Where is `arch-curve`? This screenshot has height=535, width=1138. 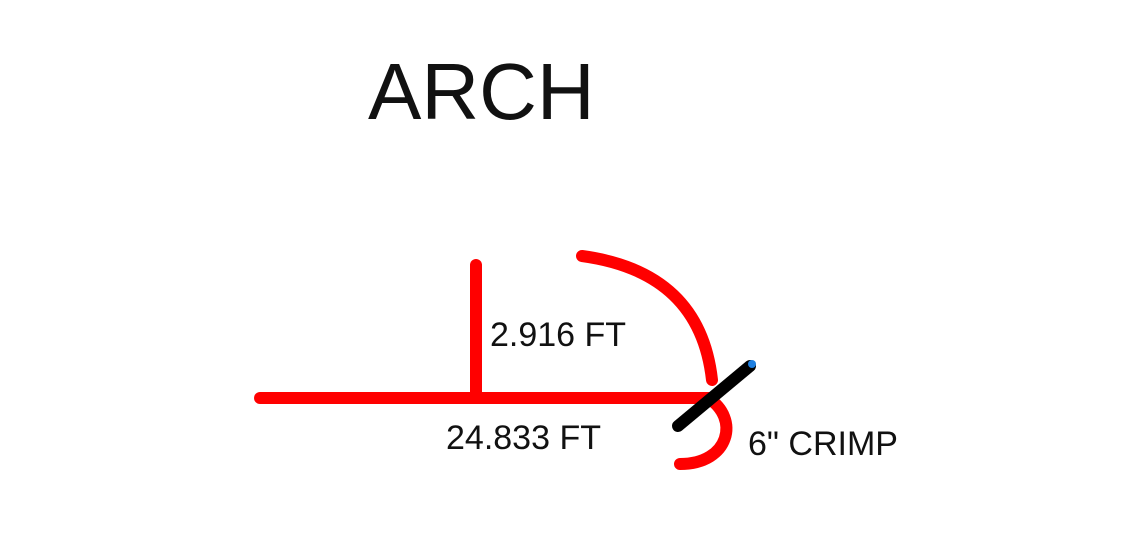 arch-curve is located at coordinates (647, 318).